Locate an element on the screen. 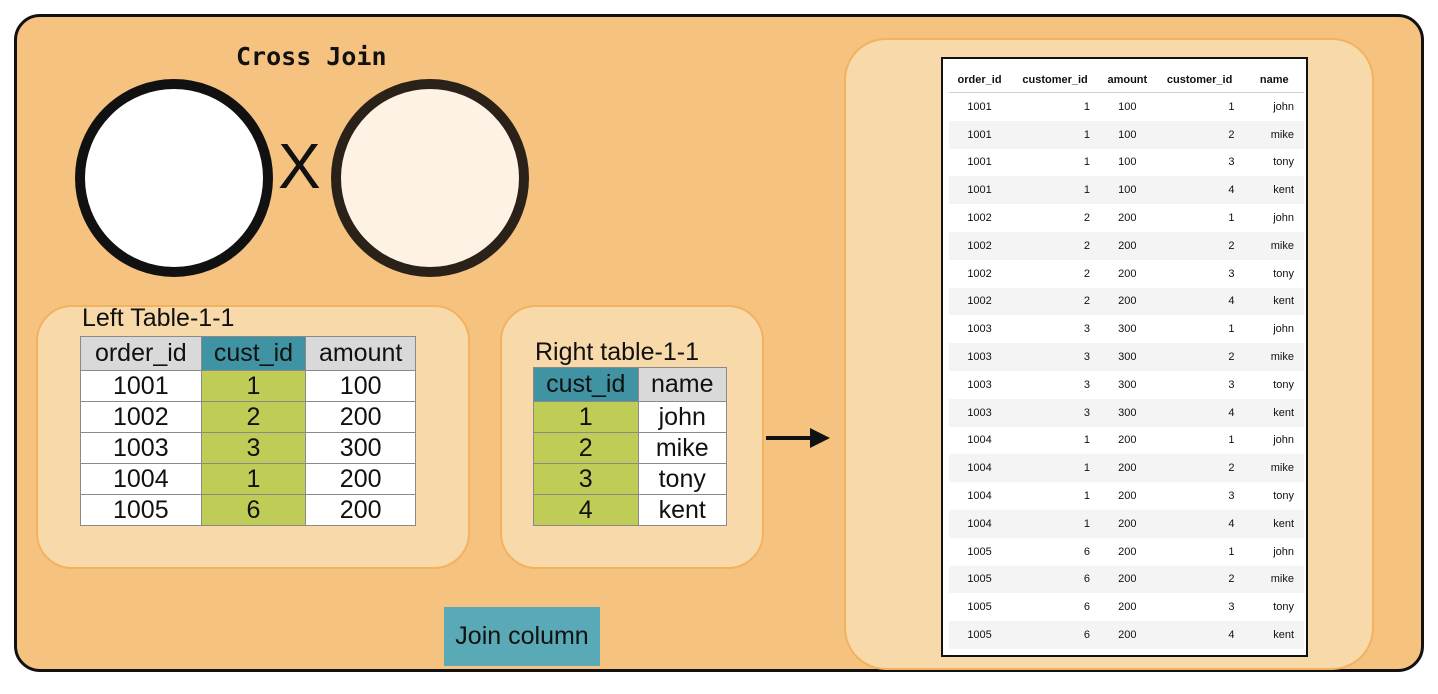 The height and width of the screenshot is (694, 1438). table-row: 1005 6 200 4 kent is located at coordinates (1126, 635).